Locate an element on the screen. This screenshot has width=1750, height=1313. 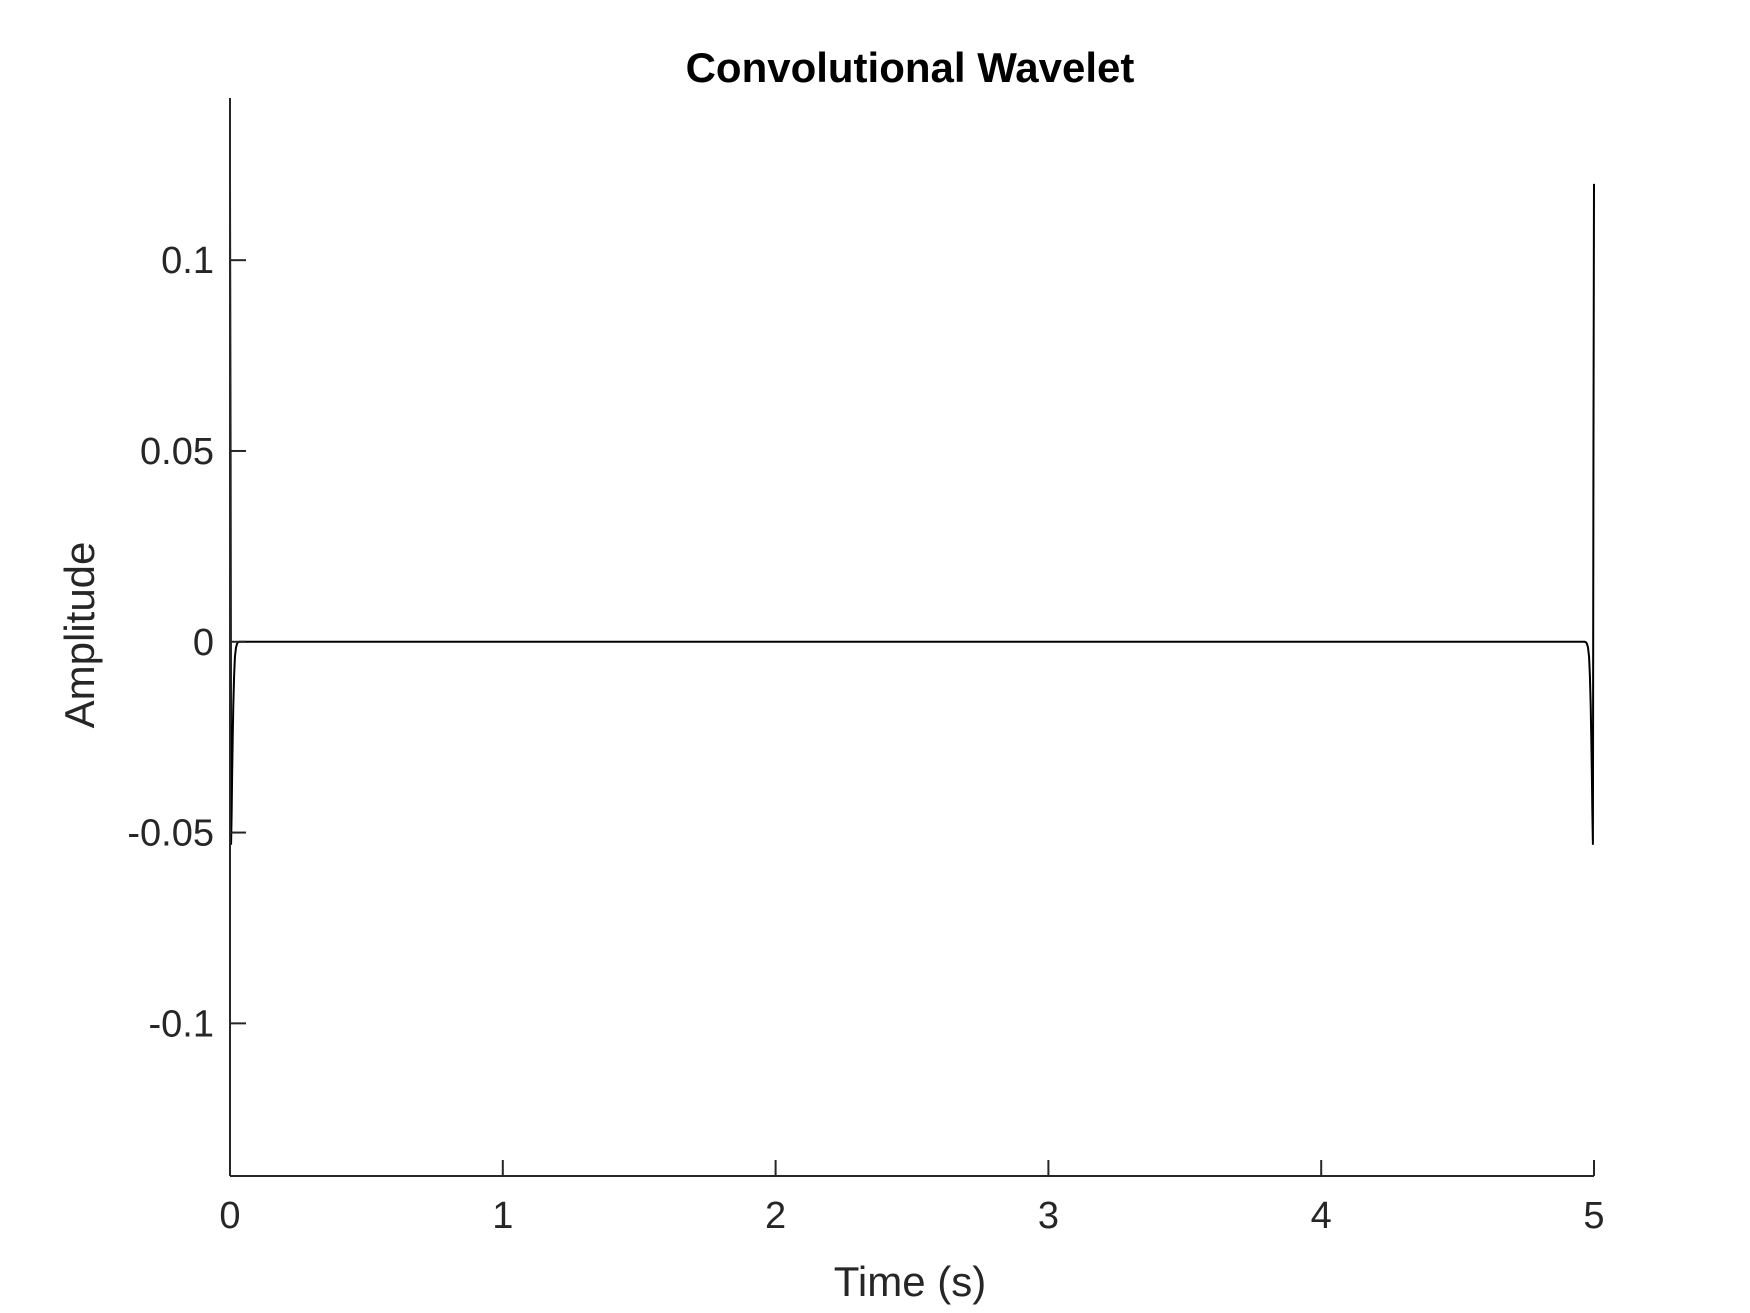
y-tick-label: 0.05 is located at coordinates (177, 452).